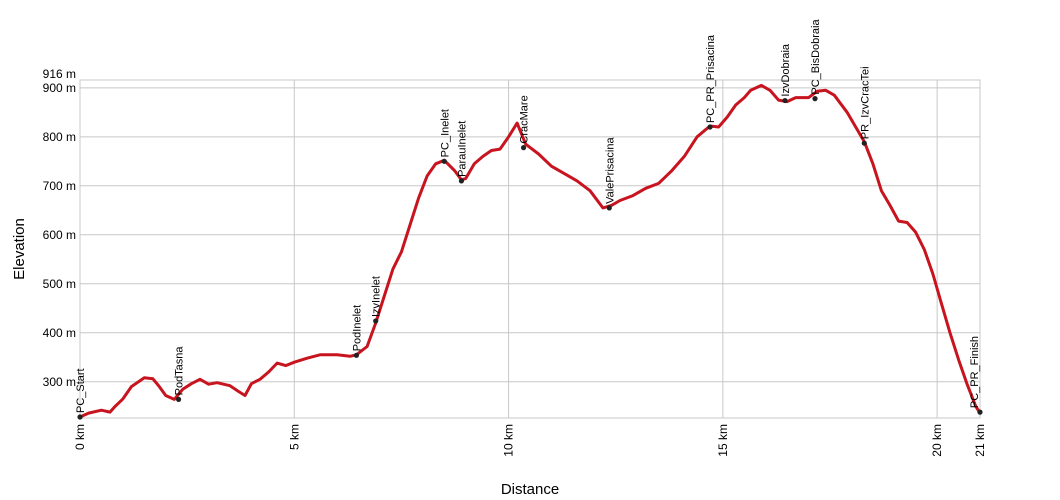  Describe the element at coordinates (509, 440) in the screenshot. I see `x-tick-label: 10 km` at that location.